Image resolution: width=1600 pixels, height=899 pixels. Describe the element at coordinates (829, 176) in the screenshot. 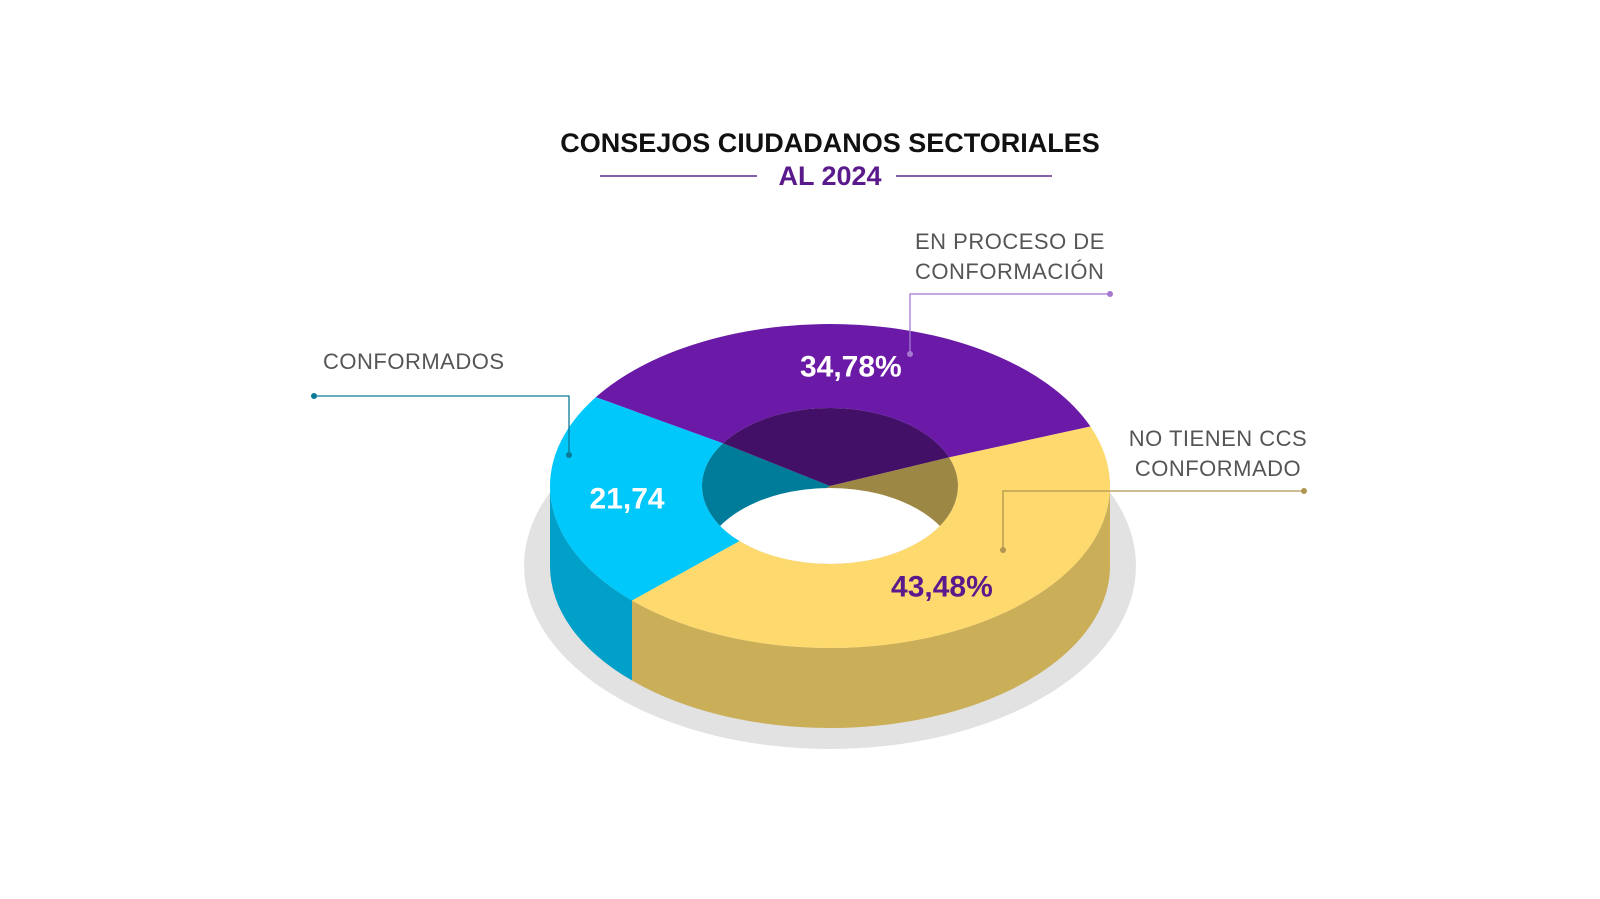

I see `chart-subtitle: AL 2024` at that location.